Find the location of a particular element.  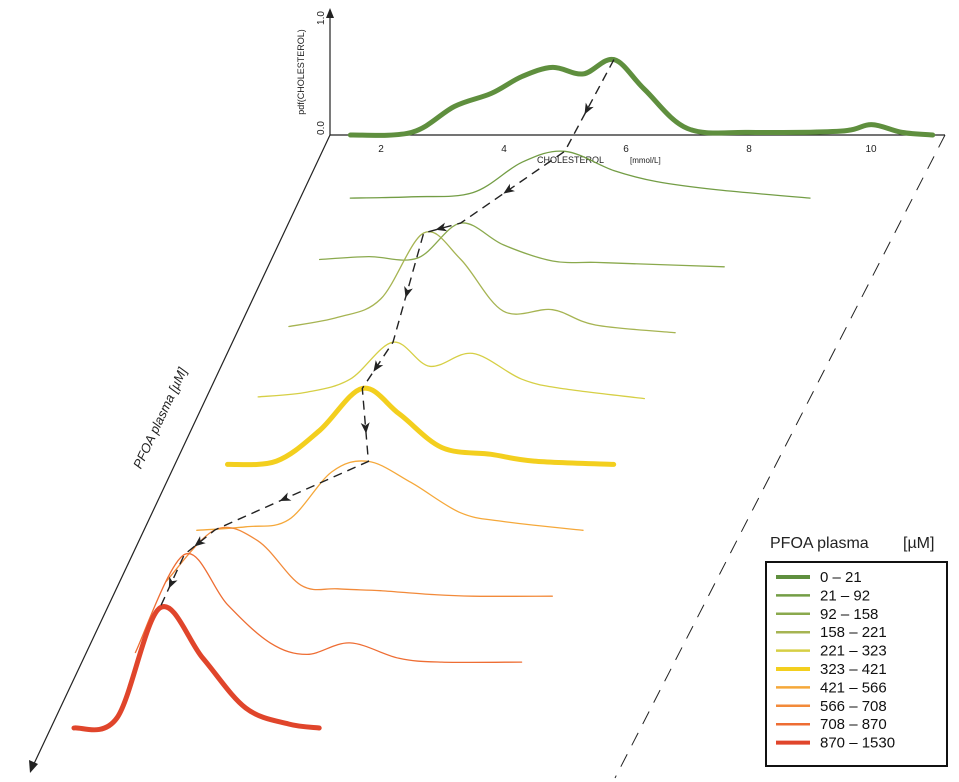

legend-label: 158 – 221 is located at coordinates (853, 632).